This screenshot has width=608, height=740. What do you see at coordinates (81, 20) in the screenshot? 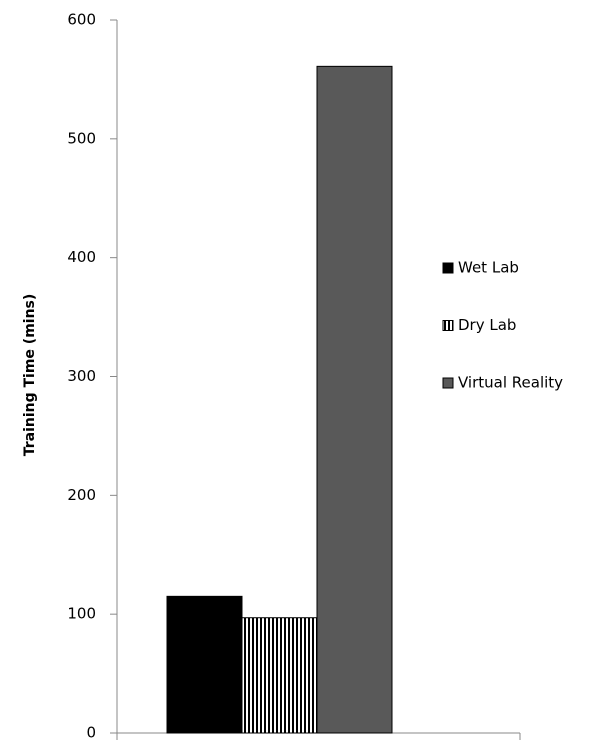
I see `y-tick-label: 600` at bounding box center [81, 20].